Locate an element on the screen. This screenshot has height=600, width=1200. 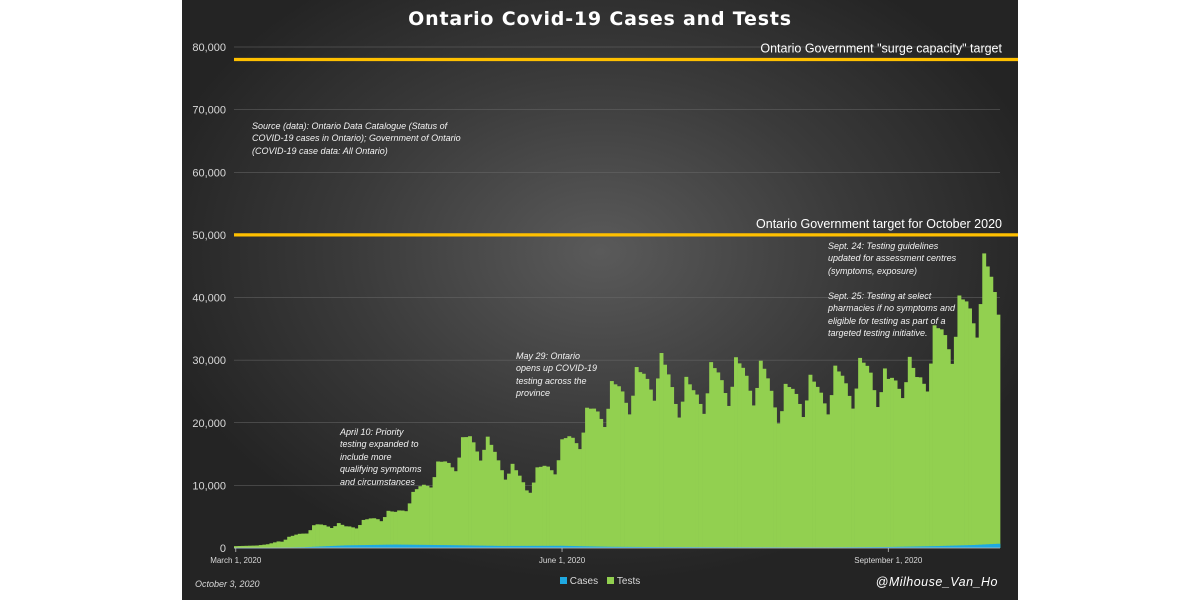
x-tick-label: March 1, 2020 is located at coordinates (236, 560).